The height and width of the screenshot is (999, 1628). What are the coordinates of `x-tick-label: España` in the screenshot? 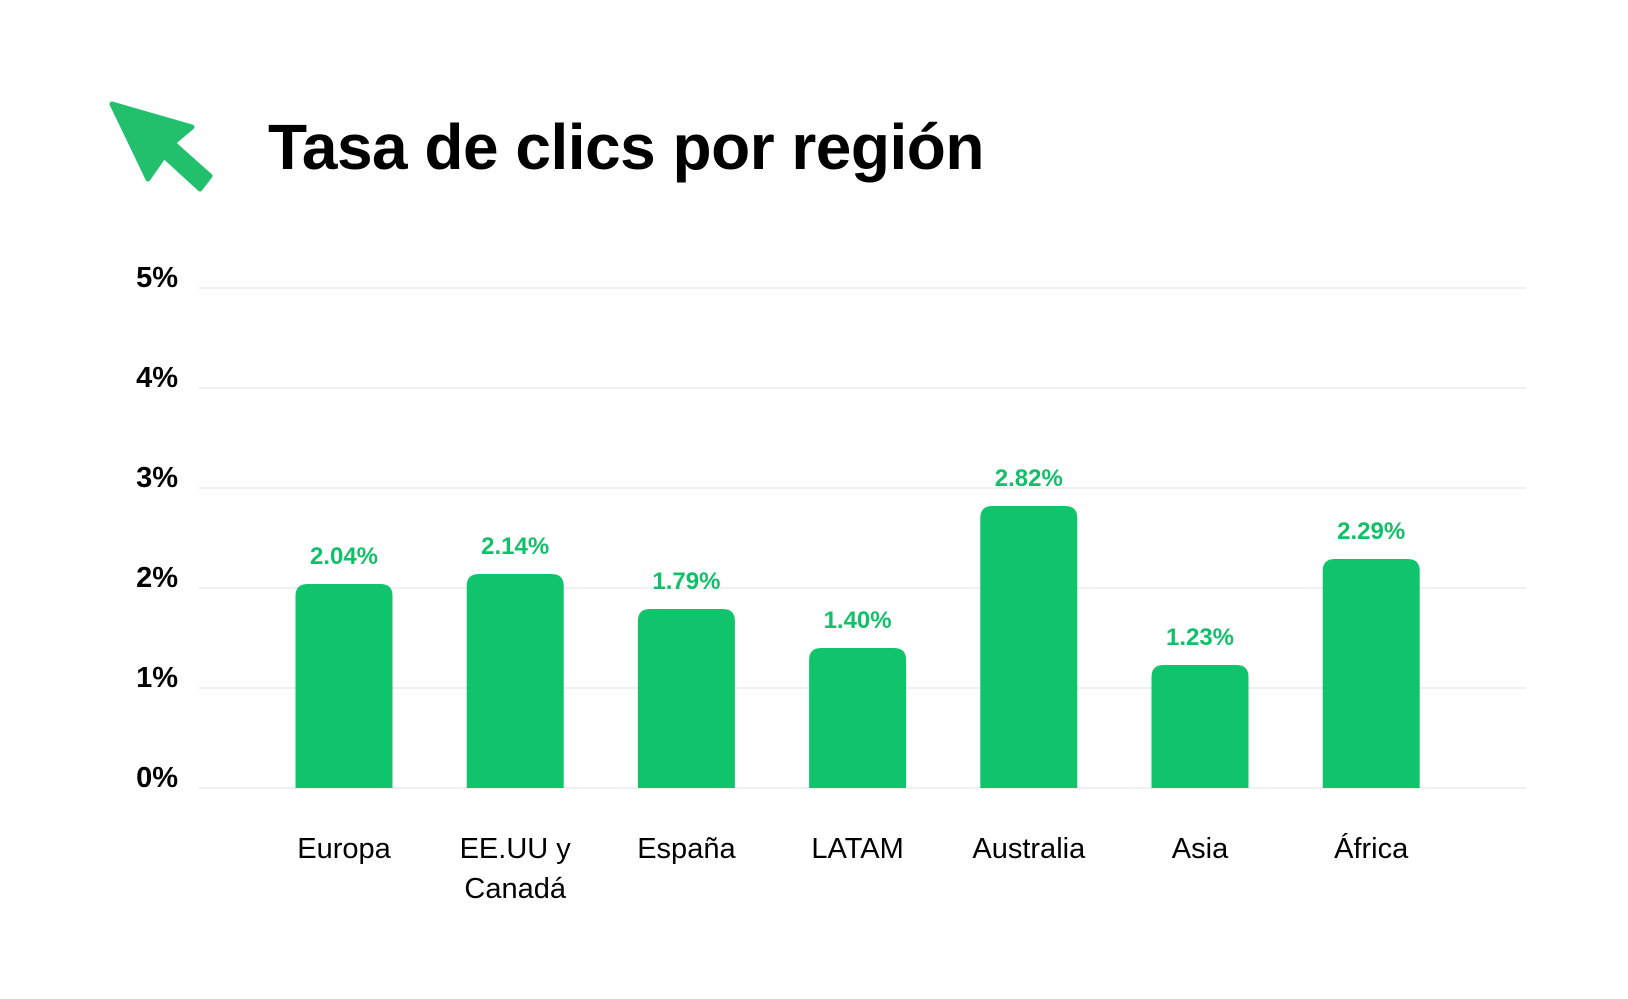 It's located at (686, 849).